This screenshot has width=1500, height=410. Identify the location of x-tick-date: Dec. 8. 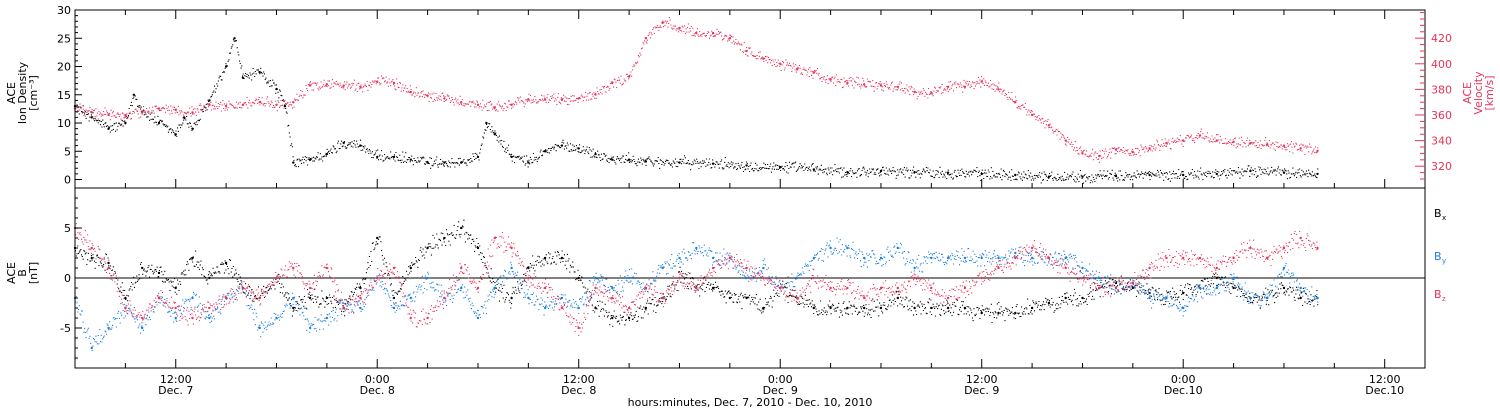
(578, 390).